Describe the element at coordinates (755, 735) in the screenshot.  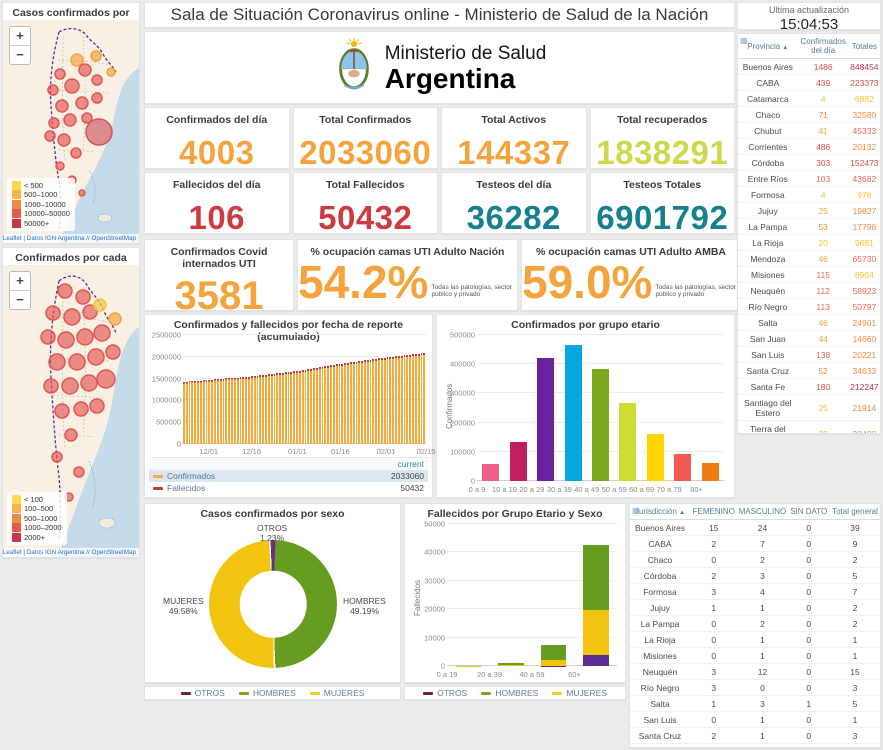
I see `table-row: Santa Cruz 2 1 0 3` at that location.